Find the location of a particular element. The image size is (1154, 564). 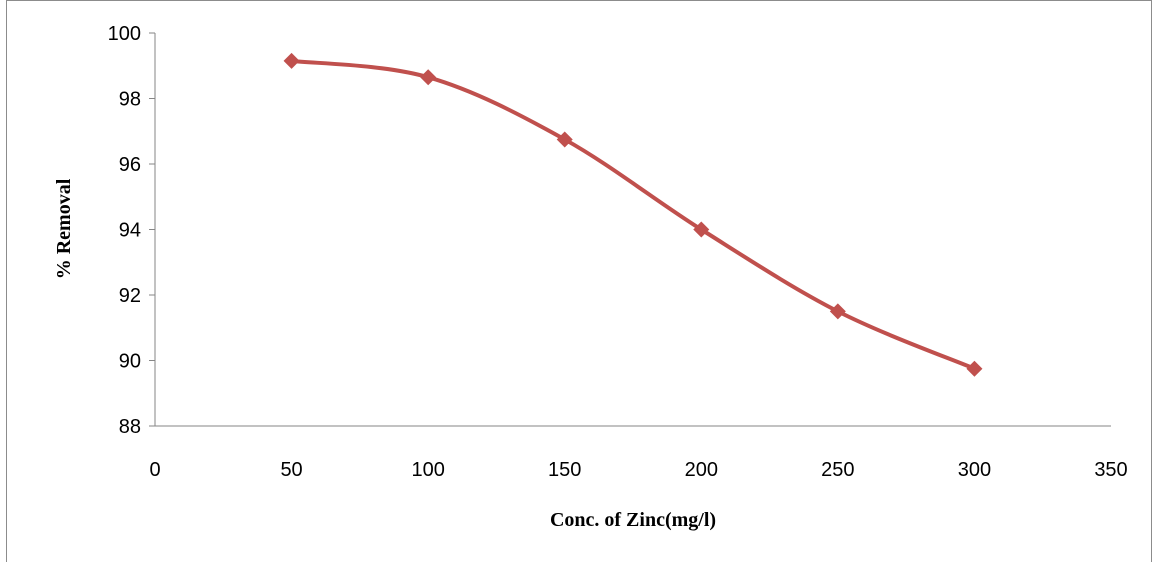

y-tick-labels: 88 90 92 94 96 98 100 is located at coordinates (131, 230).